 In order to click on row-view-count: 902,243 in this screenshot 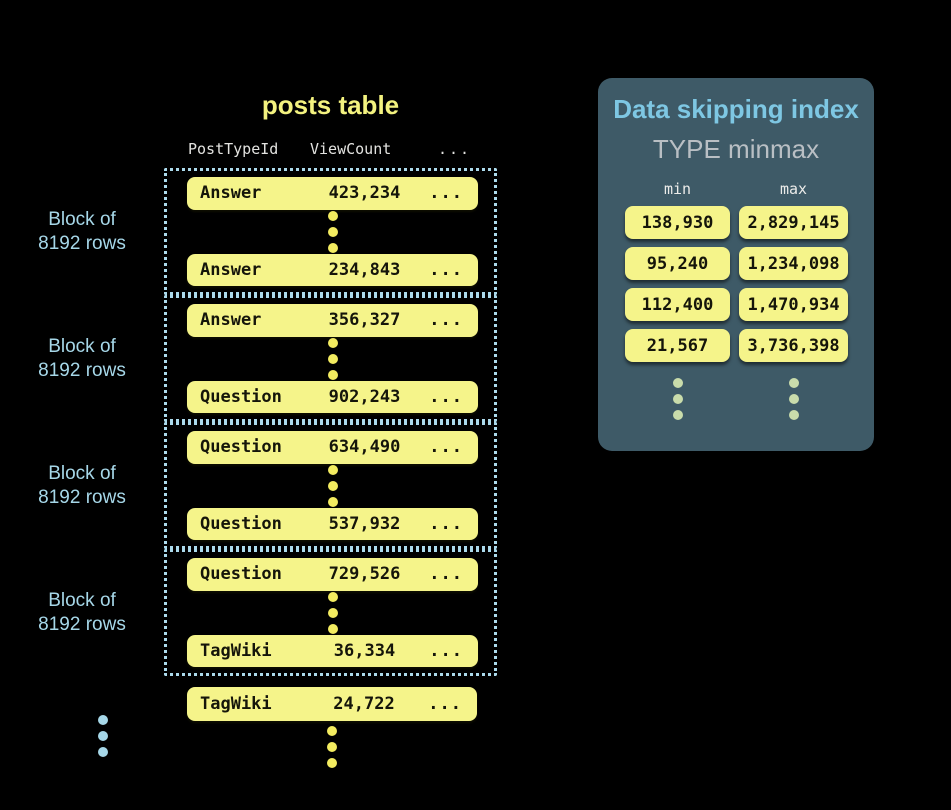, I will do `click(364, 396)`.